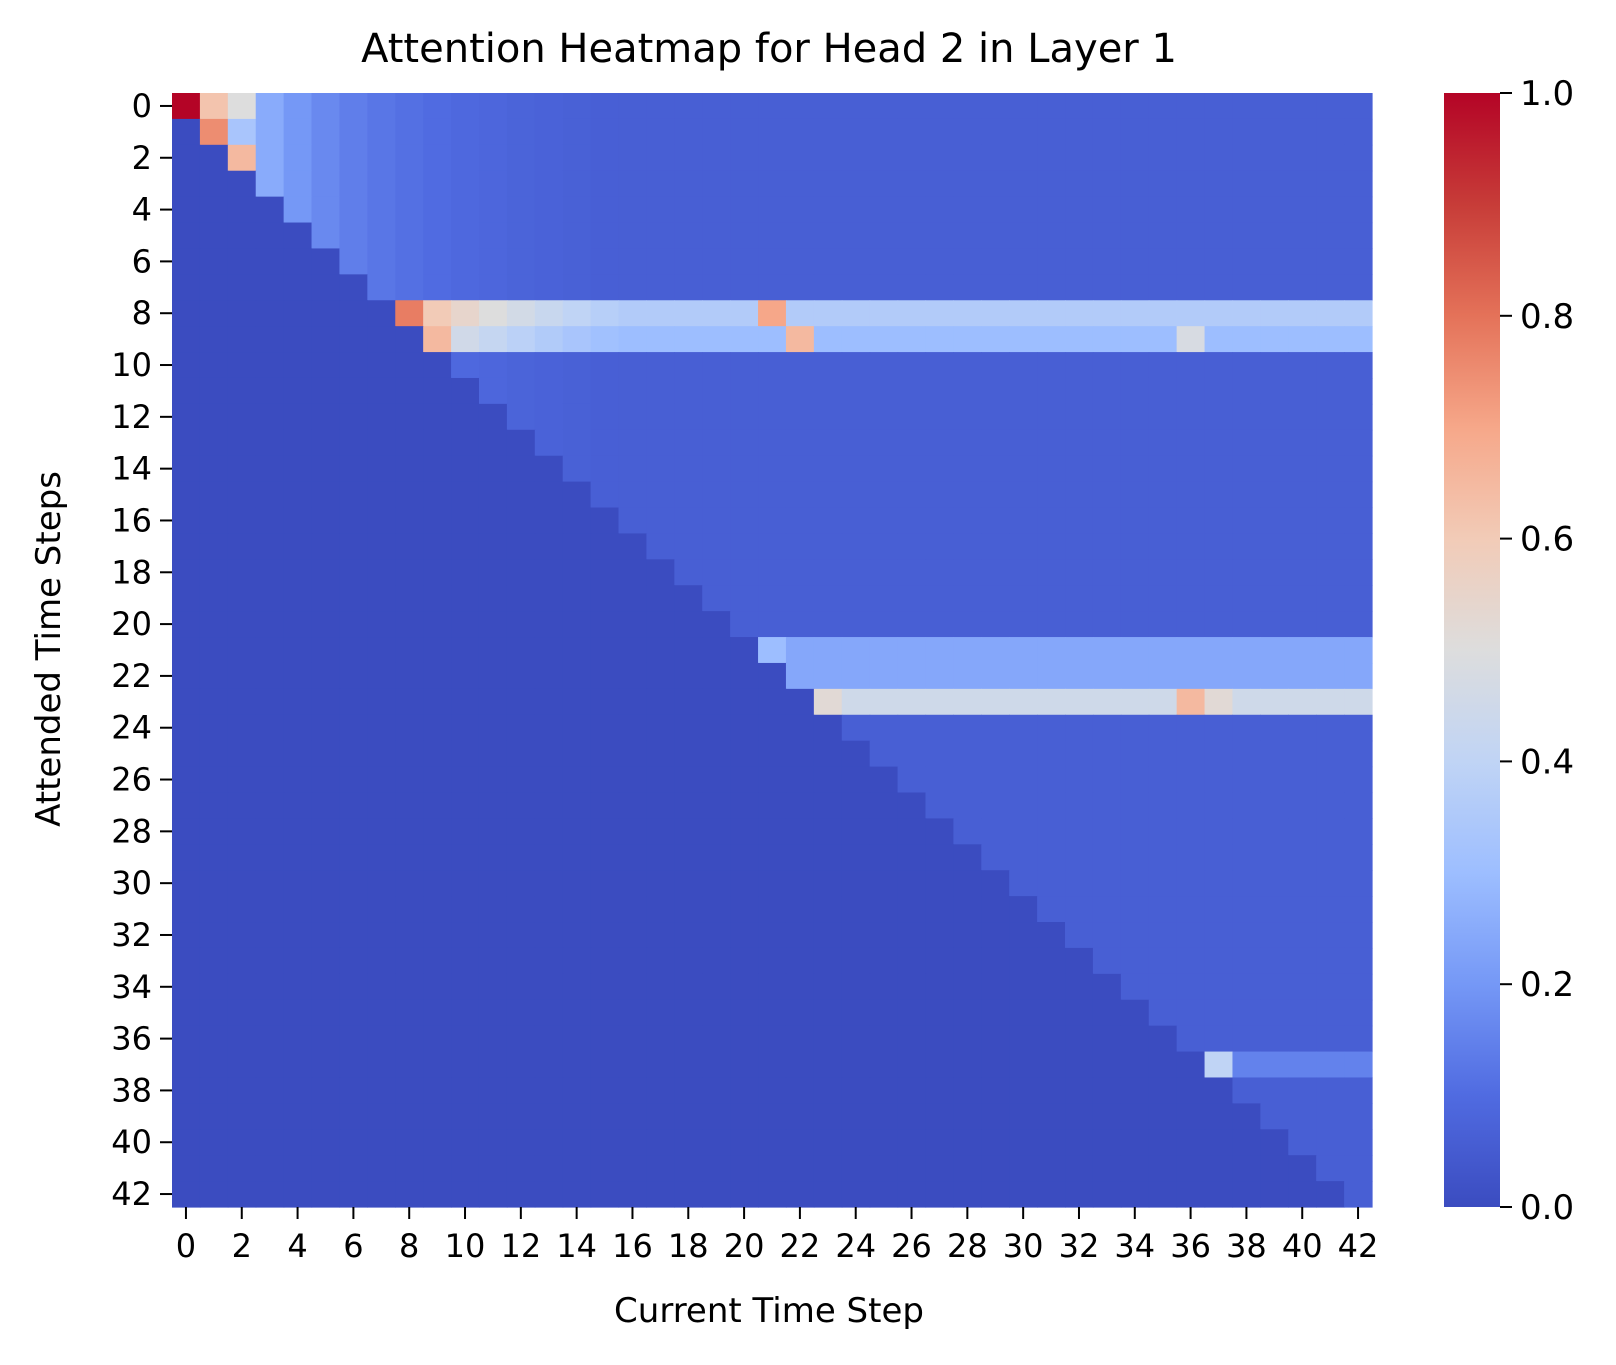 The width and height of the screenshot is (1616, 1365). What do you see at coordinates (1547, 985) in the screenshot?
I see `colorbar-tick-label: 0.2` at bounding box center [1547, 985].